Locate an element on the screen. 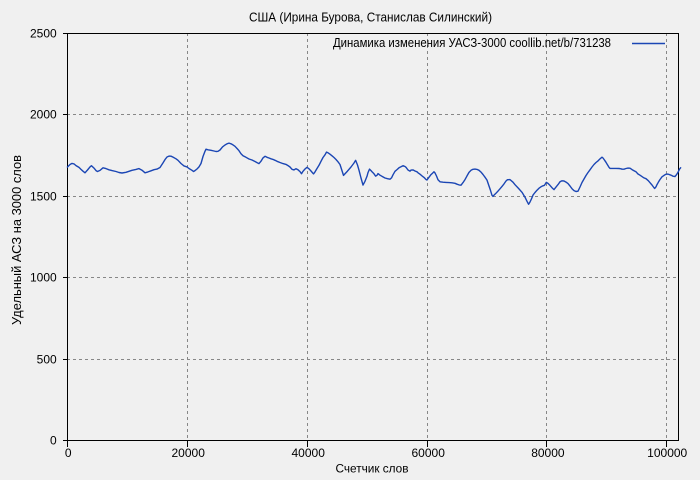 Image resolution: width=700 pixels, height=480 pixels. svg-text: 100000 is located at coordinates (667, 453).